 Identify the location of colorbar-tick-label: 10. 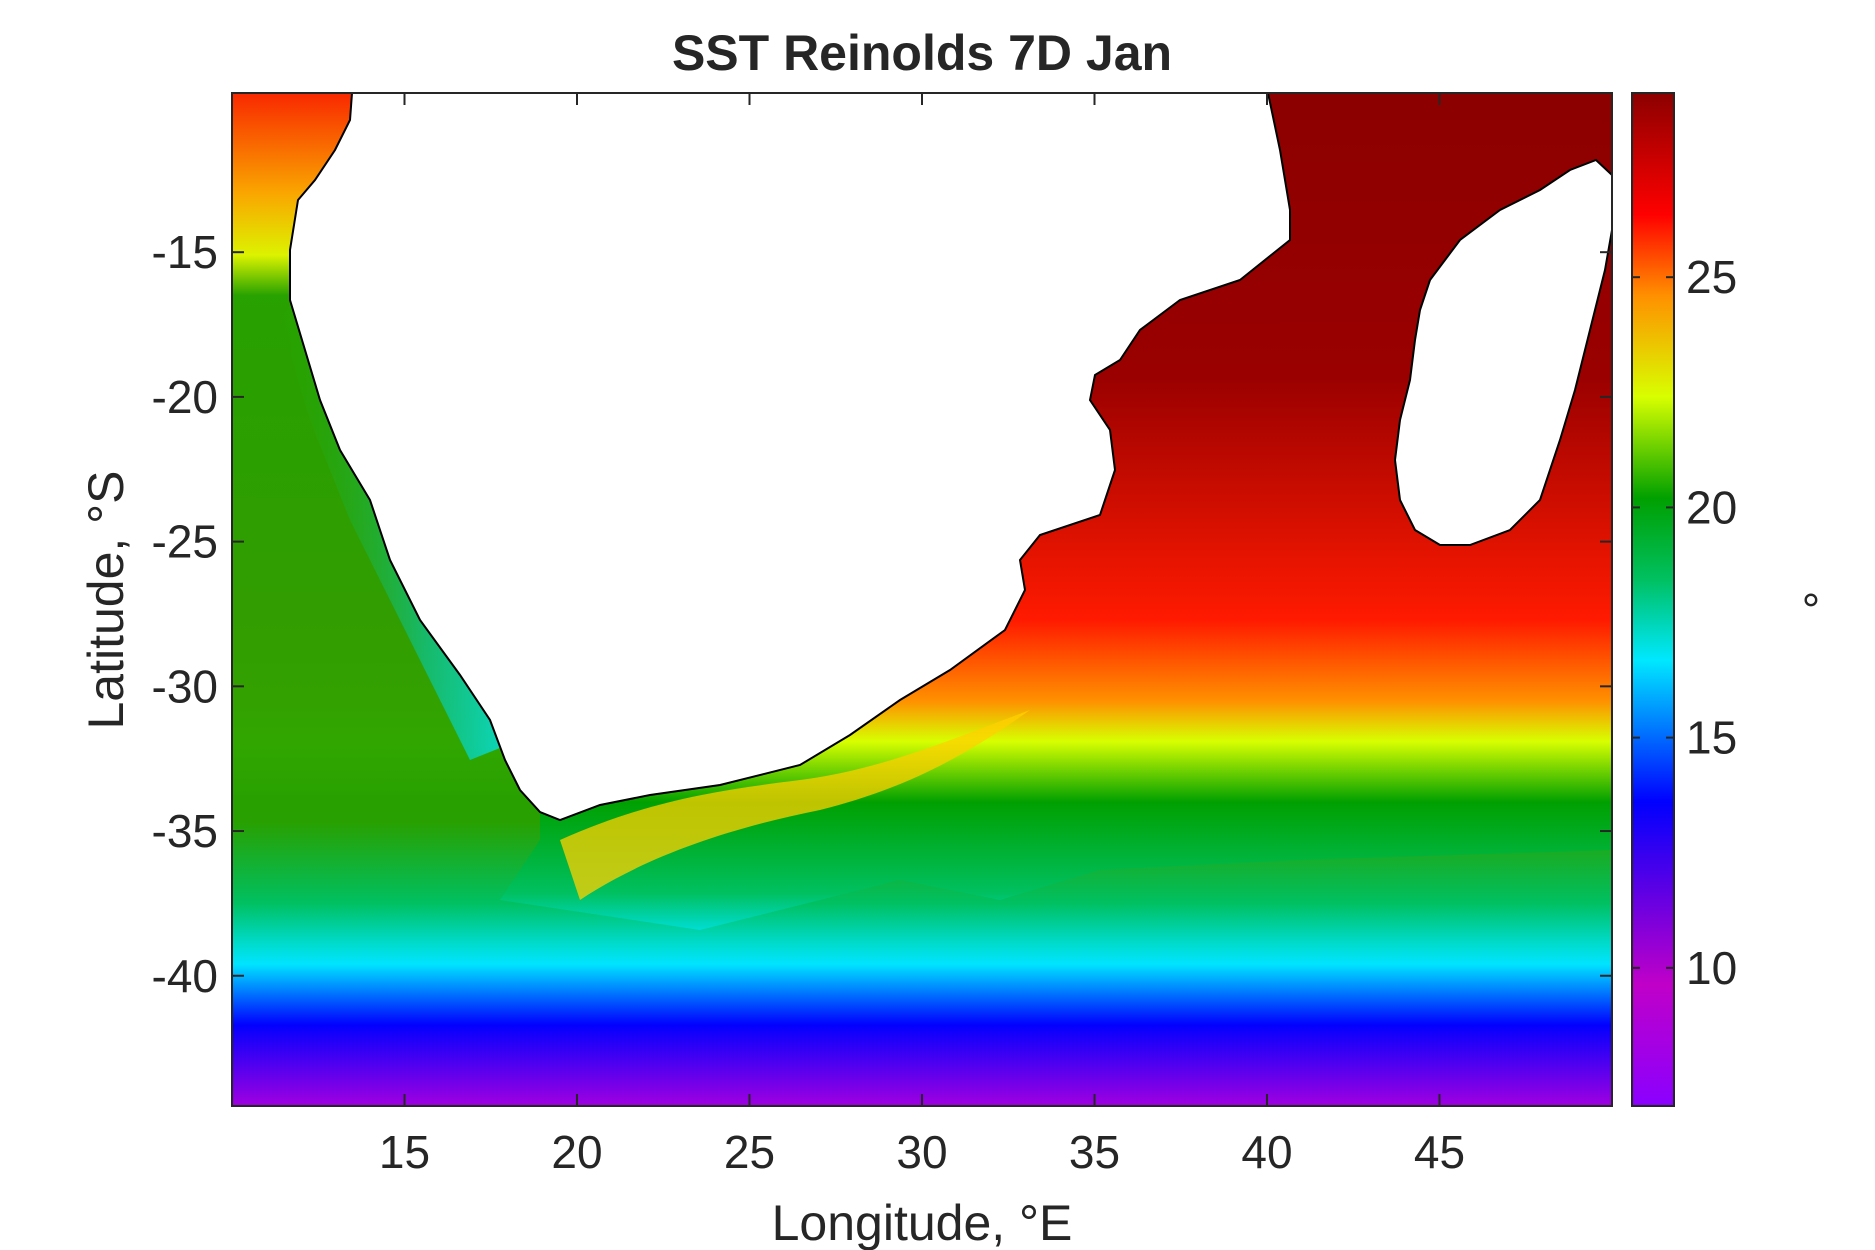
(1711, 968).